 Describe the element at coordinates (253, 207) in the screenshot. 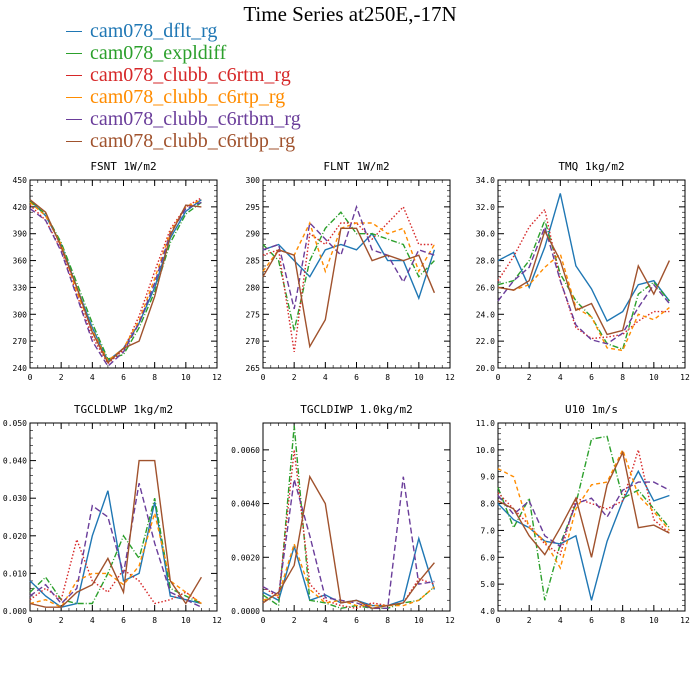

I see `y-tick-label: 295` at that location.